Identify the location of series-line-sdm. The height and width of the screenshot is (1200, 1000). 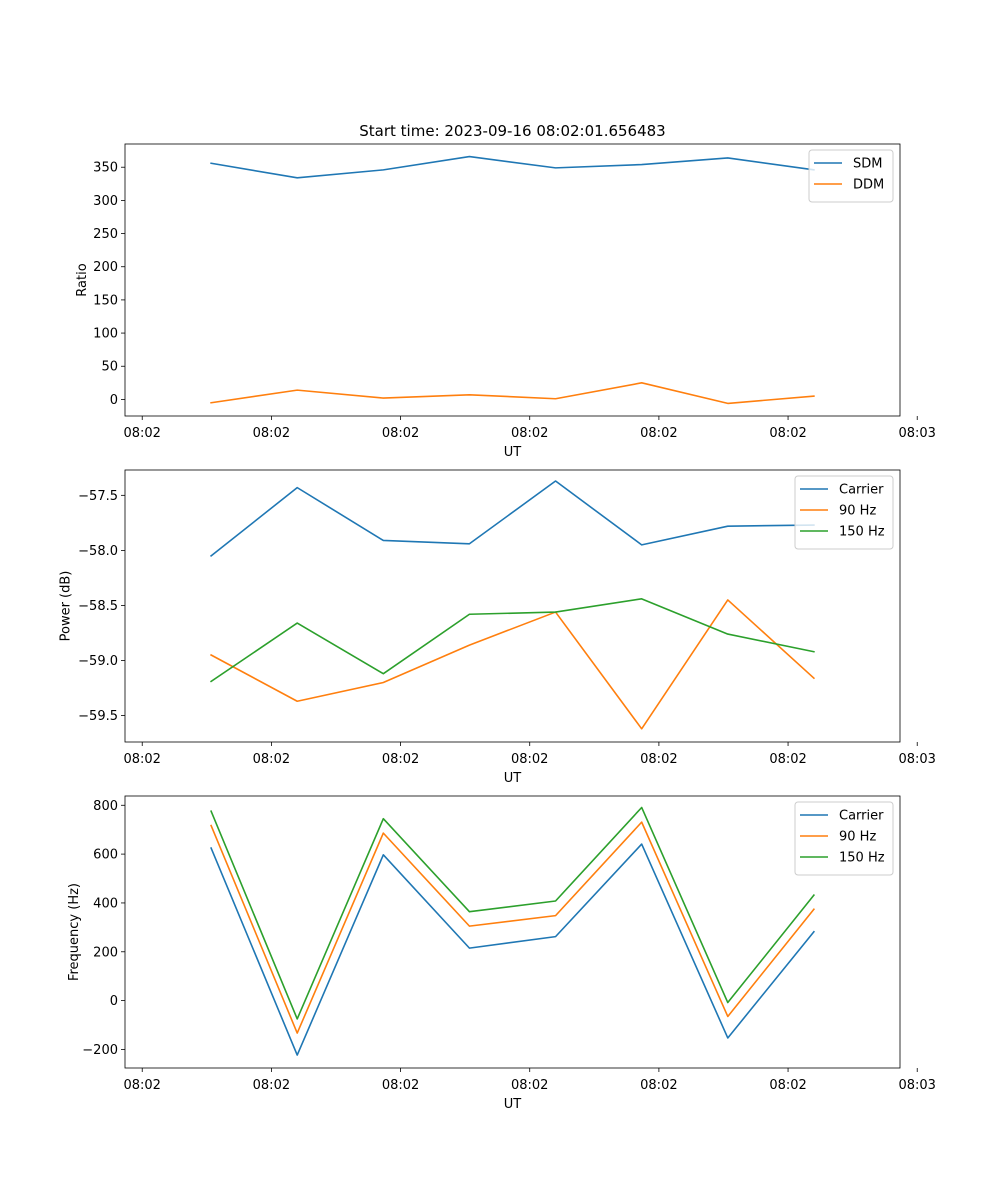
(512, 167).